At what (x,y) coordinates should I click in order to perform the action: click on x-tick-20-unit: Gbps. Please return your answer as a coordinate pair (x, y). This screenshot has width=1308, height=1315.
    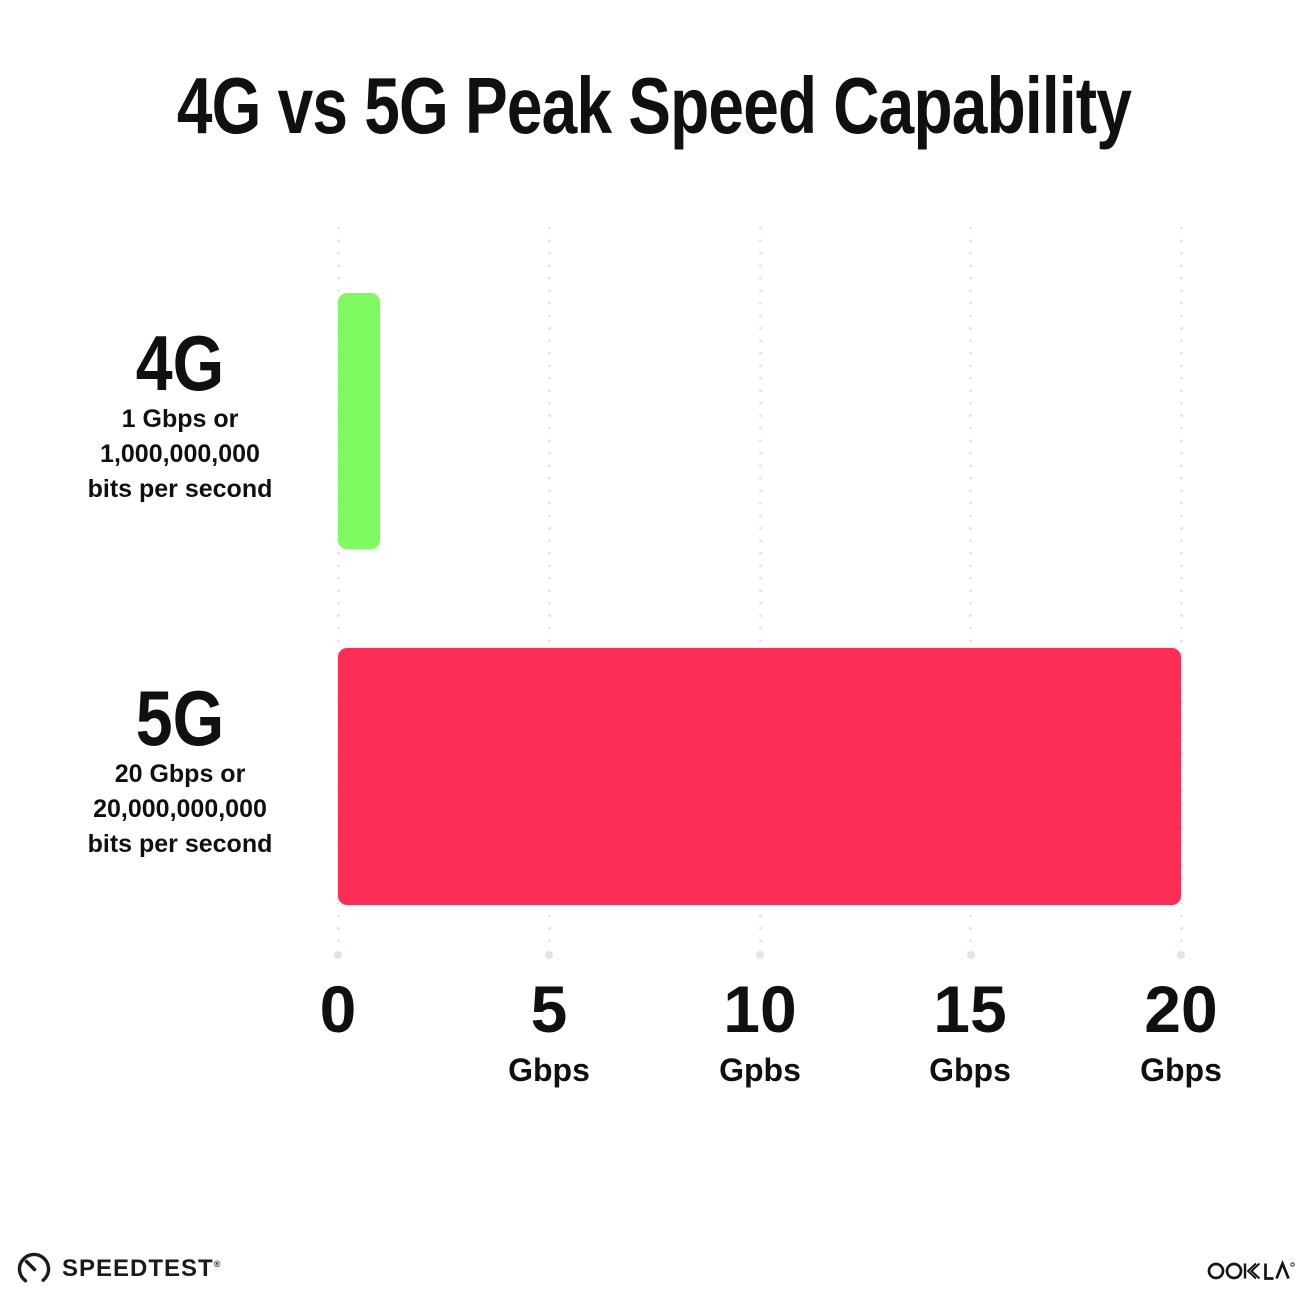
    Looking at the image, I should click on (1181, 1070).